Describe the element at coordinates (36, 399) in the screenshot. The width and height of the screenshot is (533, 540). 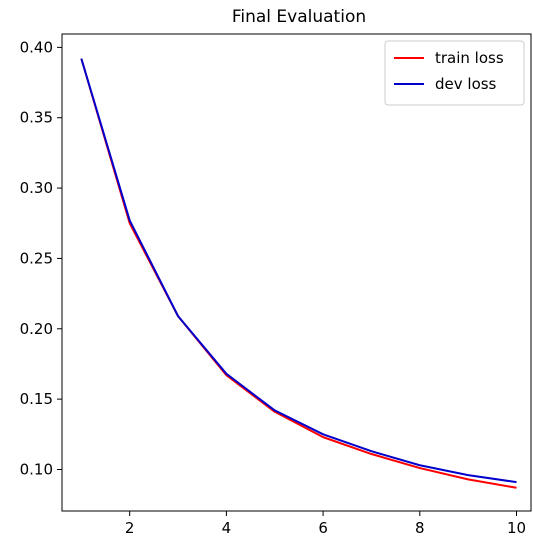
I see `y-tick-label: 0.15` at that location.